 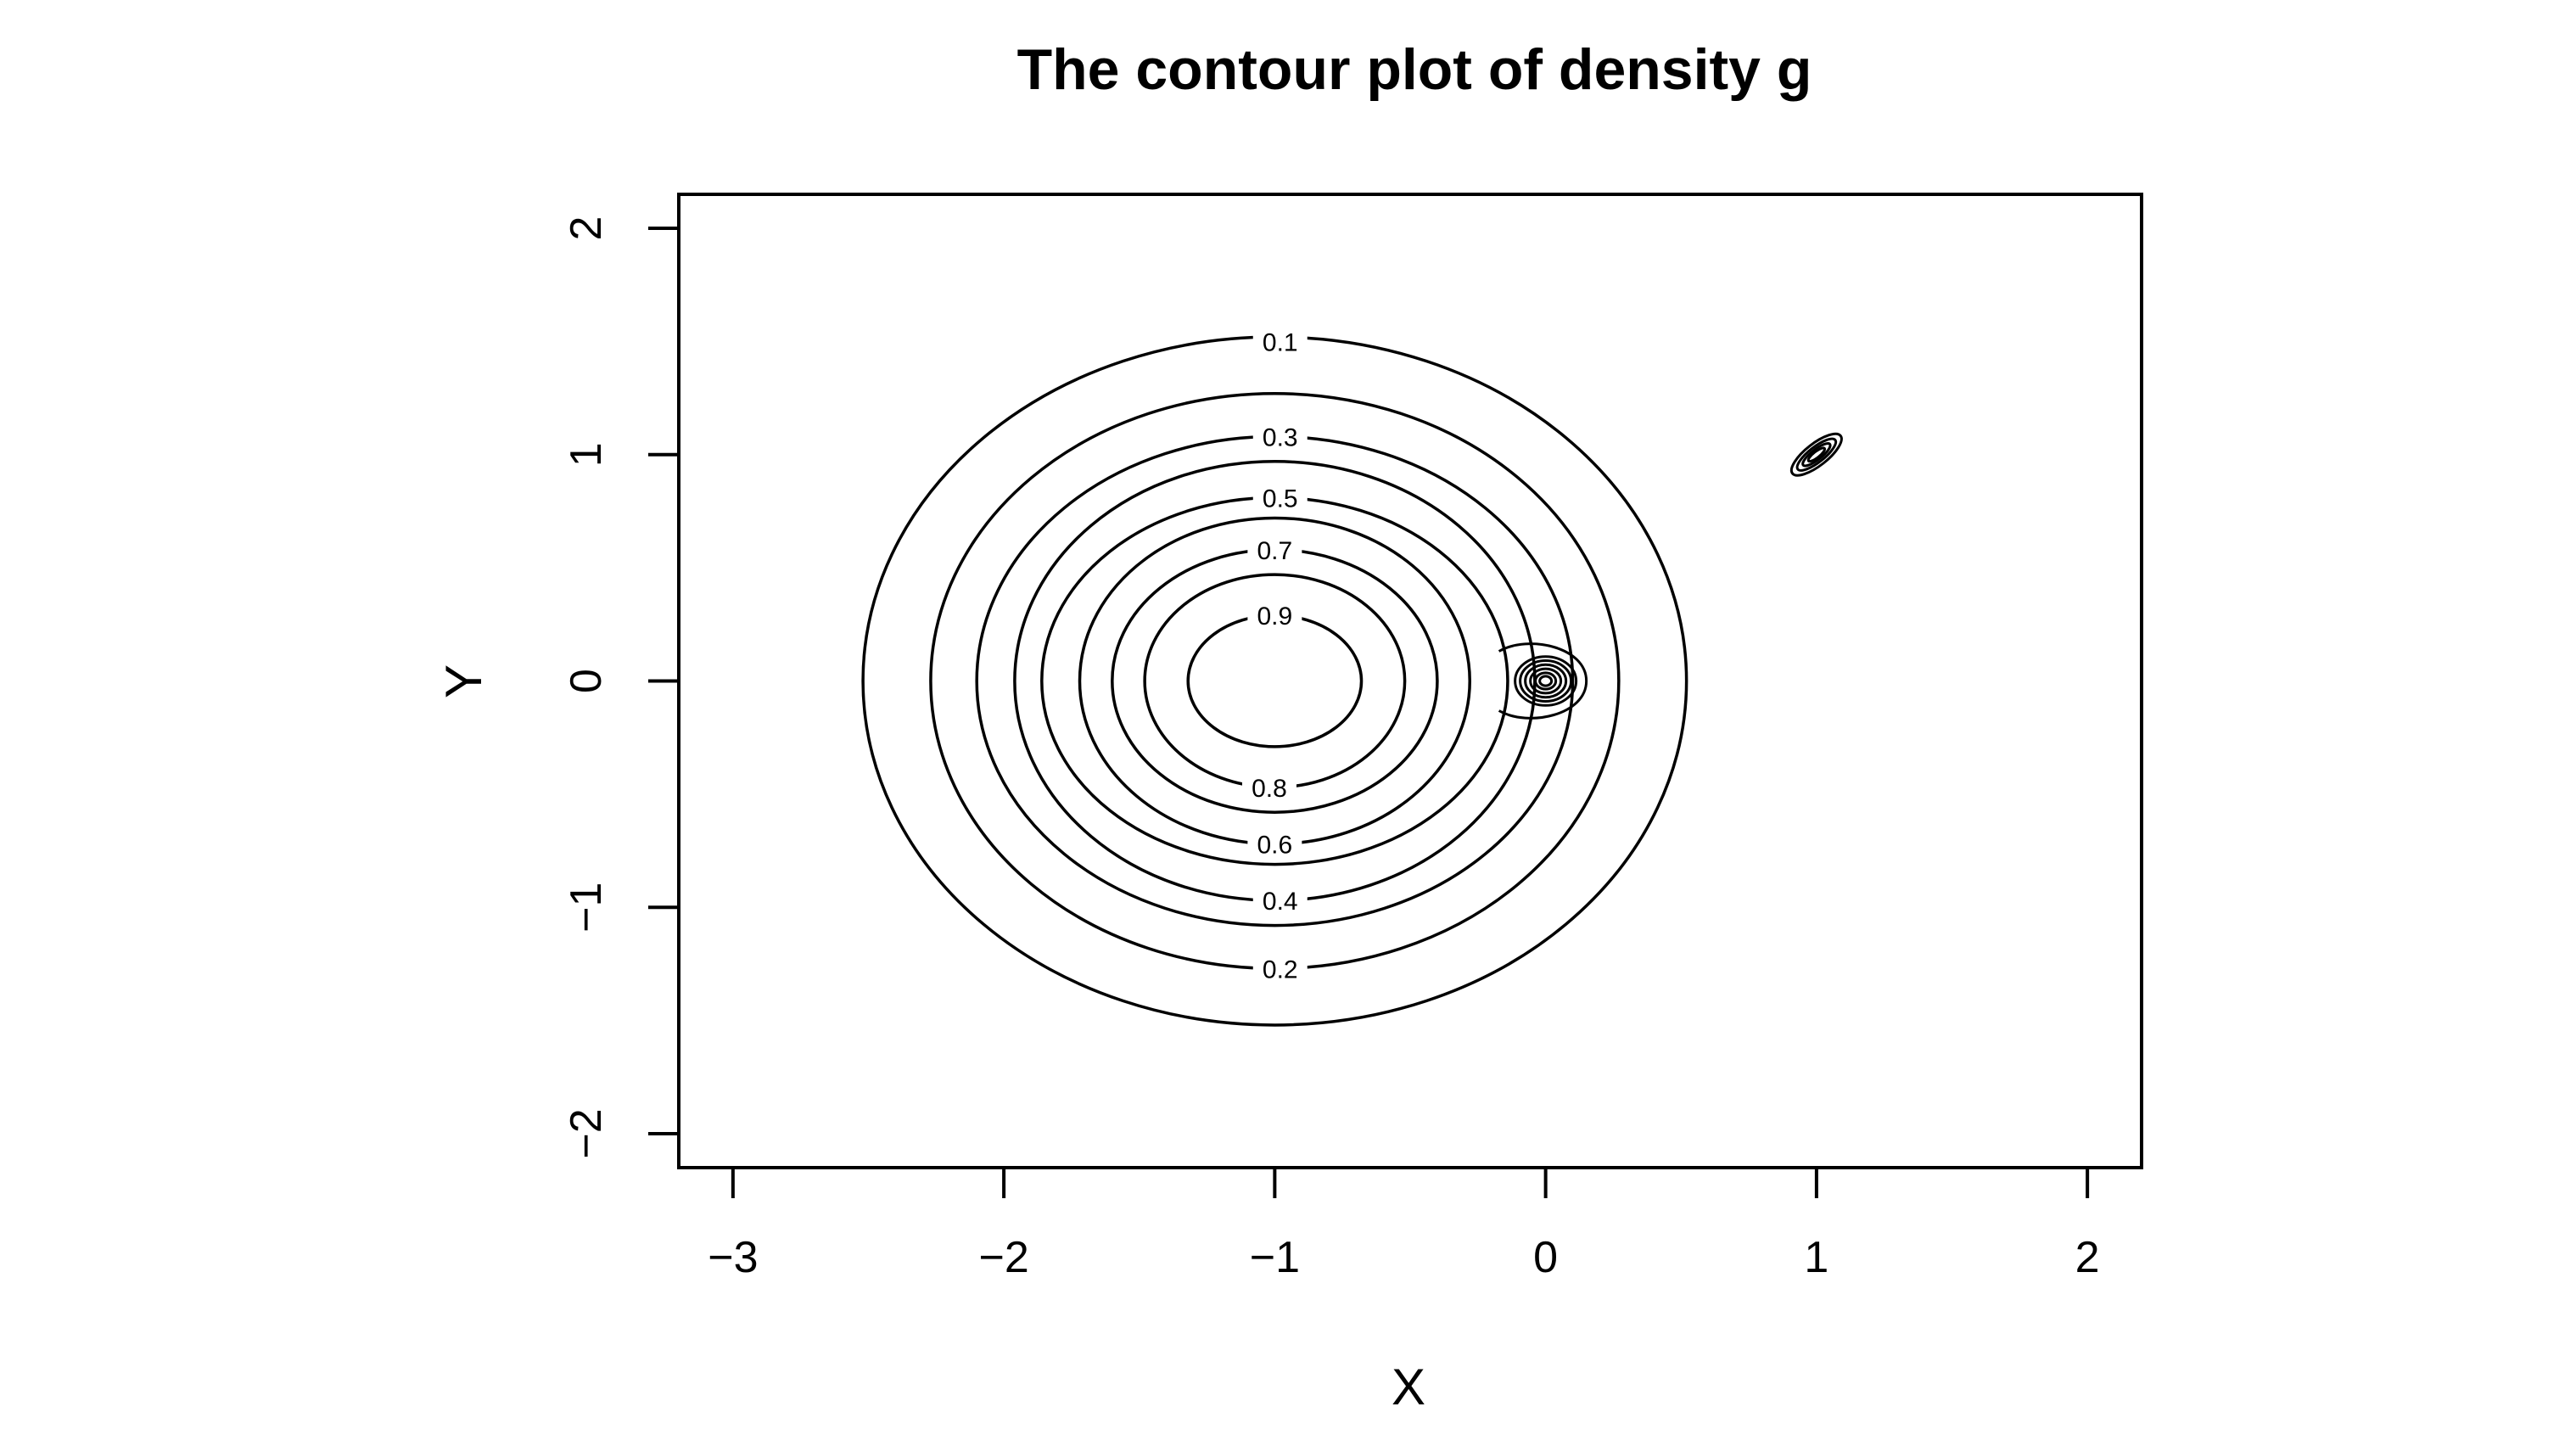 I want to click on contour-line, so click(x=1275, y=681).